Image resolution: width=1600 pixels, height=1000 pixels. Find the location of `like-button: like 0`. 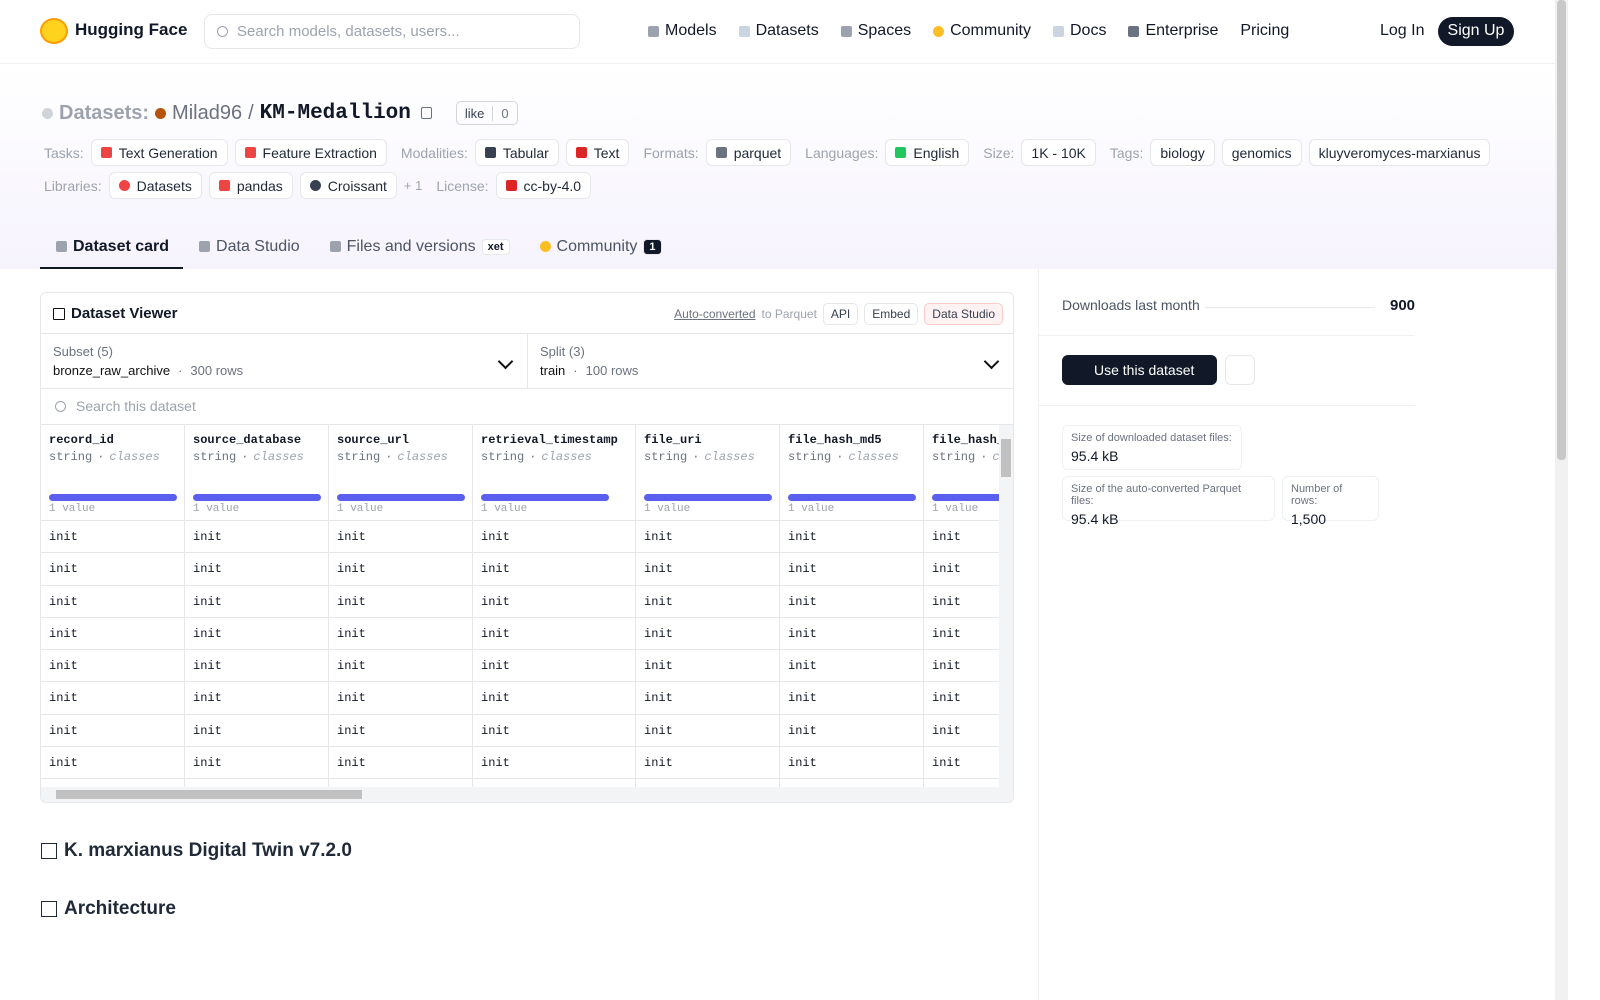

like-button: like 0 is located at coordinates (486, 113).